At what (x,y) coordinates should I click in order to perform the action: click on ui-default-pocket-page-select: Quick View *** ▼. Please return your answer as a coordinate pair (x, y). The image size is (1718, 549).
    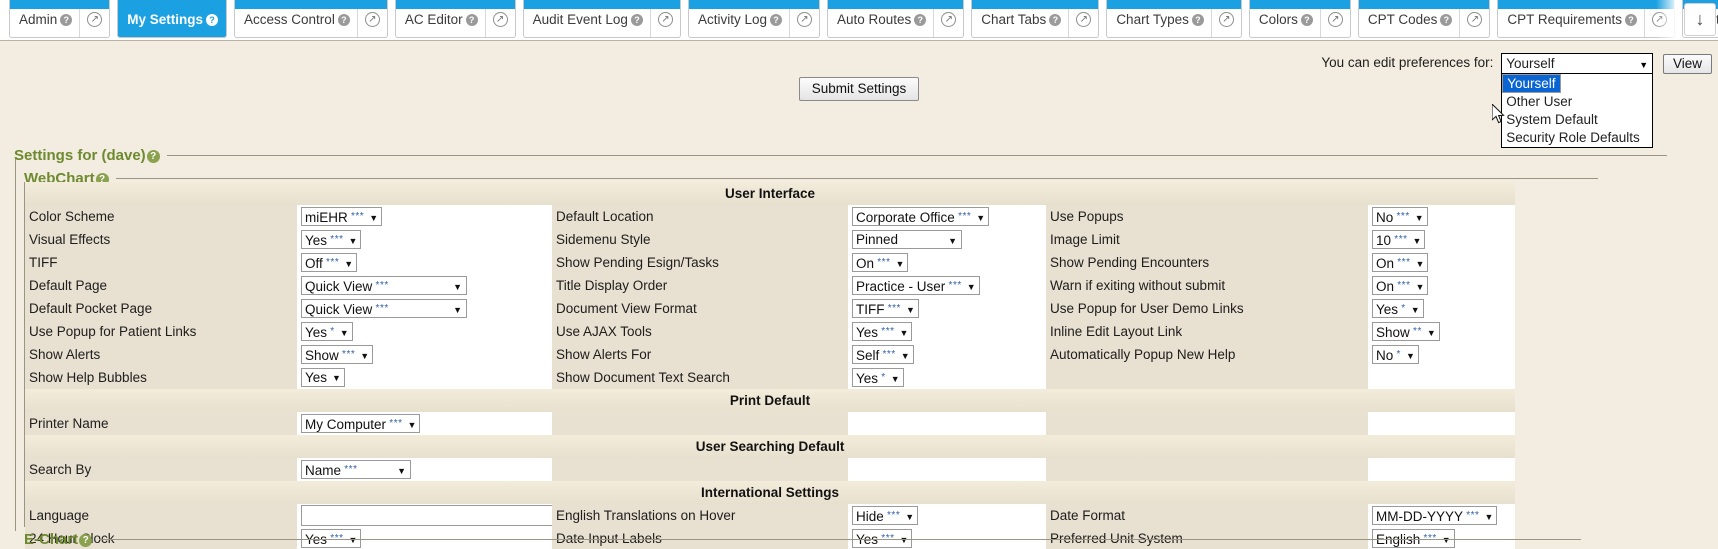
    Looking at the image, I should click on (384, 308).